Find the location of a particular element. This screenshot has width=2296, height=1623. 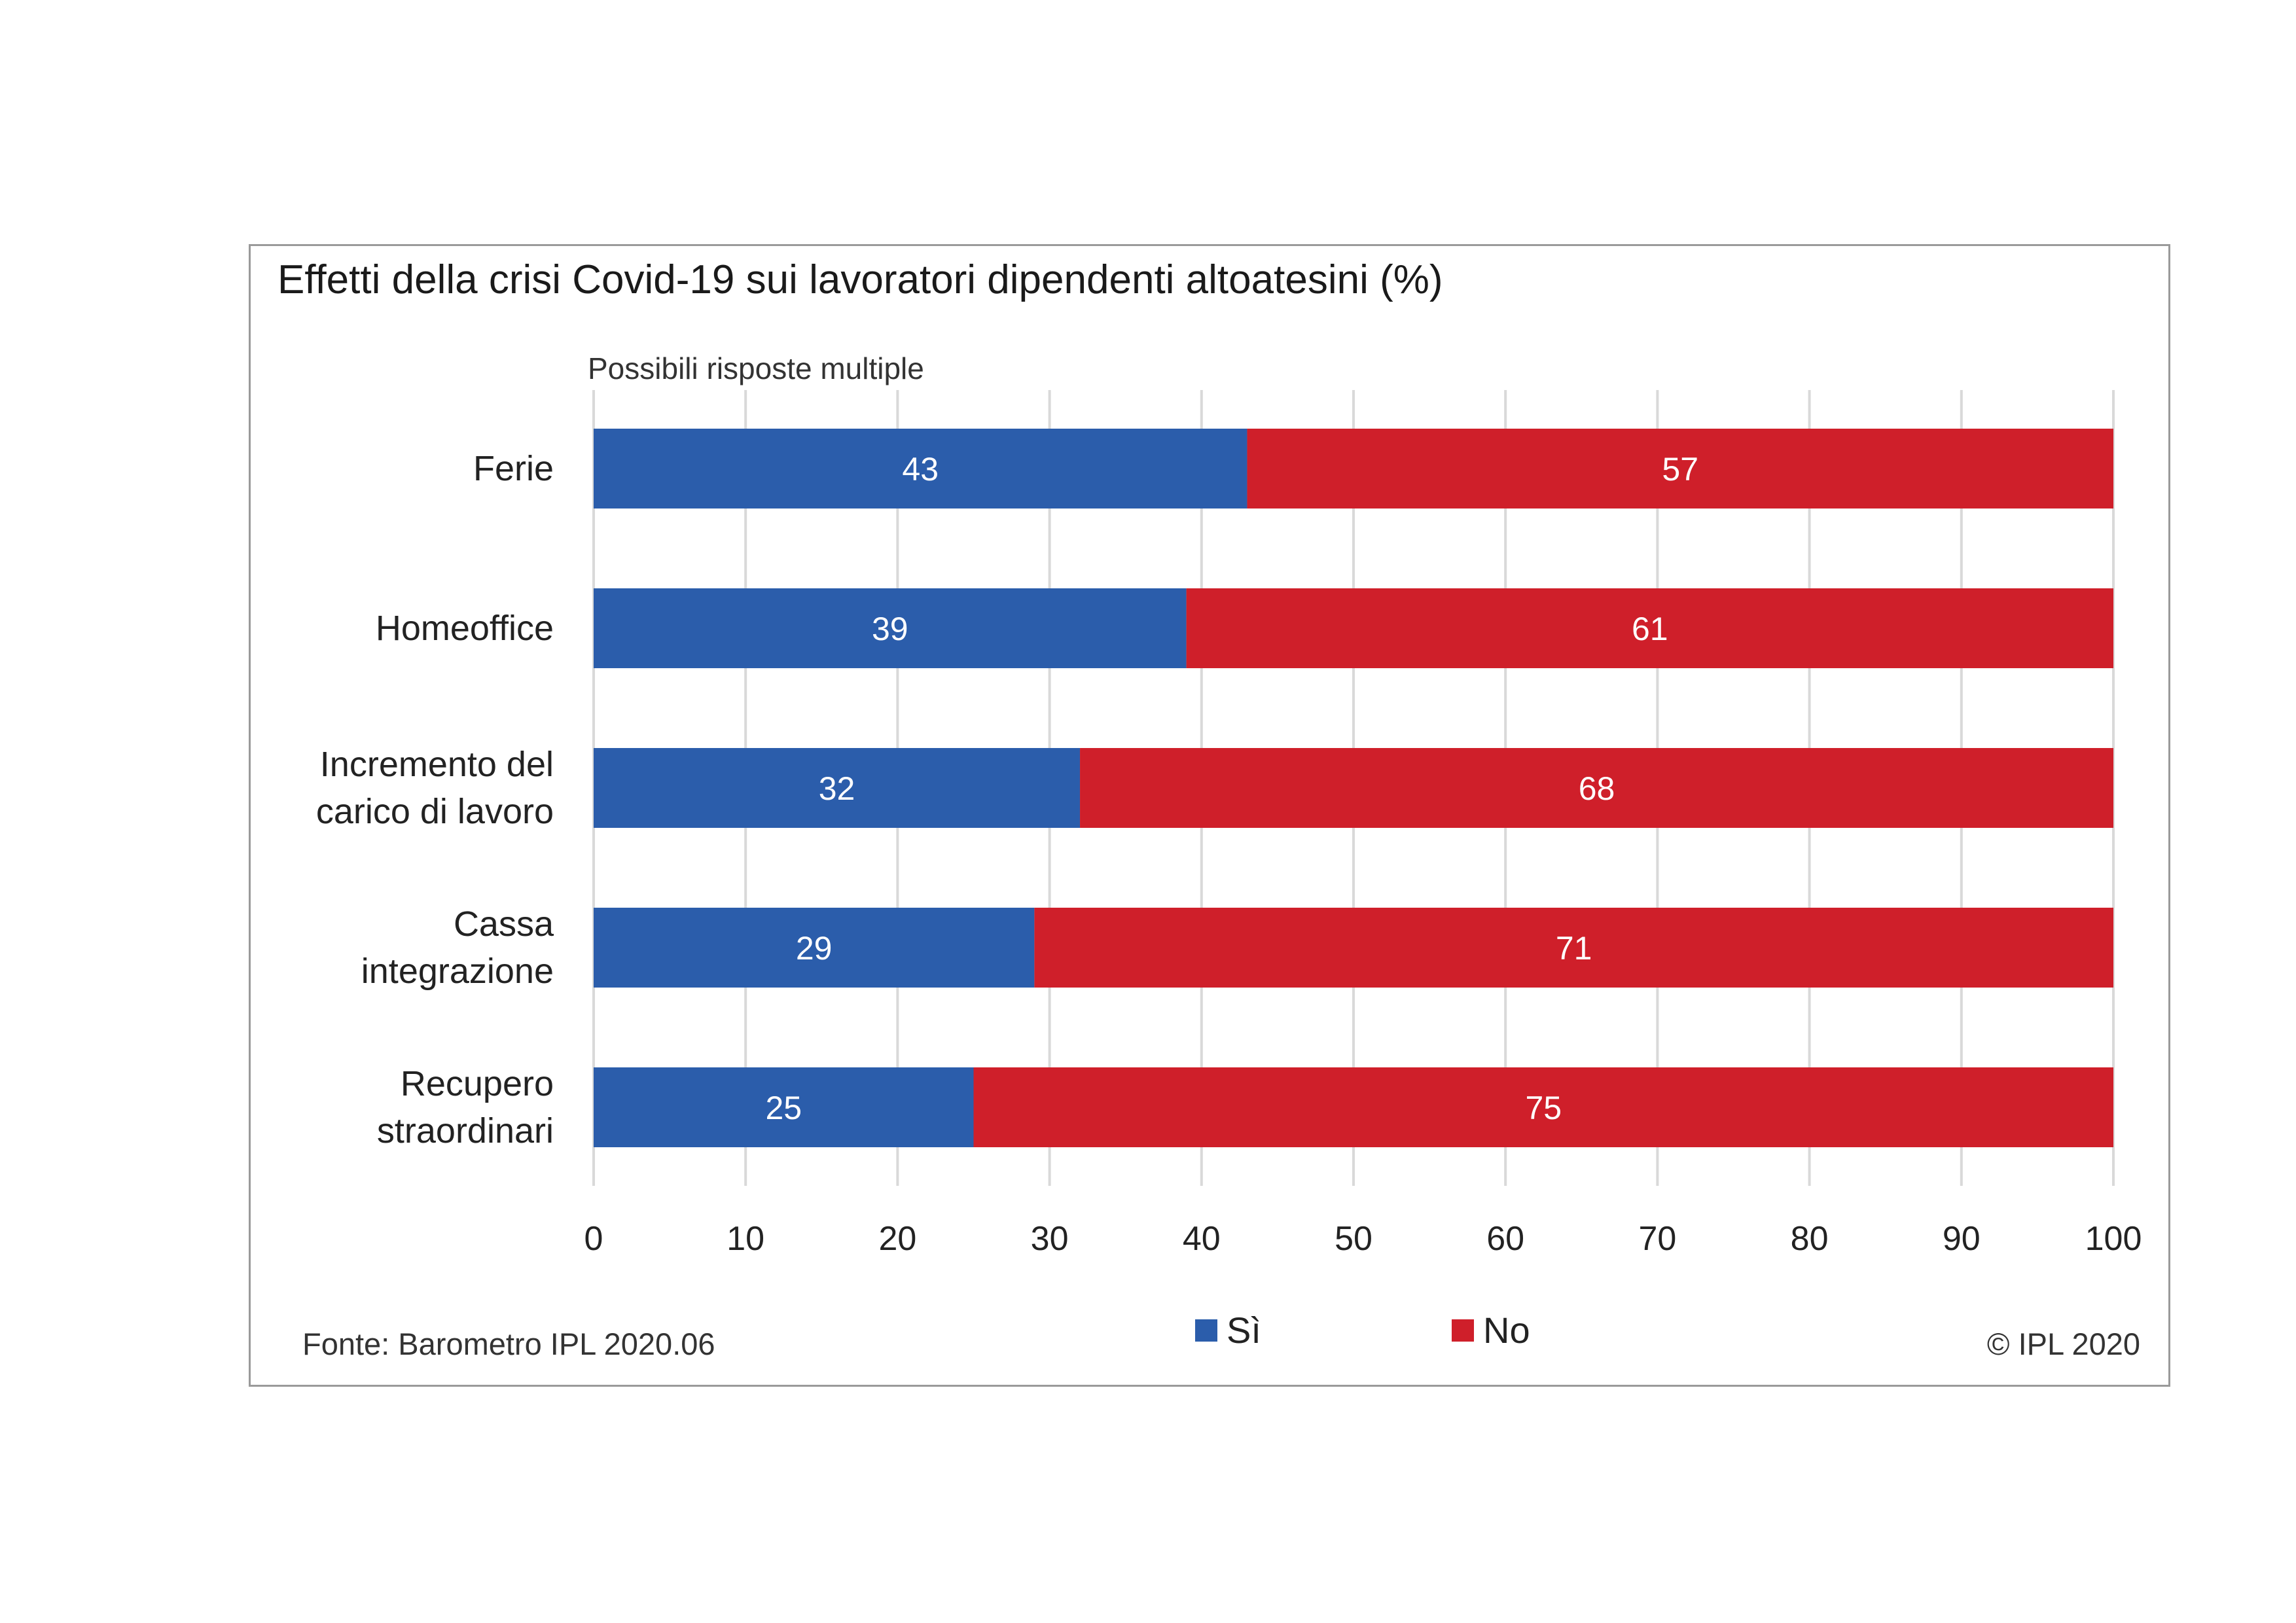

category-label: Ferie is located at coordinates (513, 468).